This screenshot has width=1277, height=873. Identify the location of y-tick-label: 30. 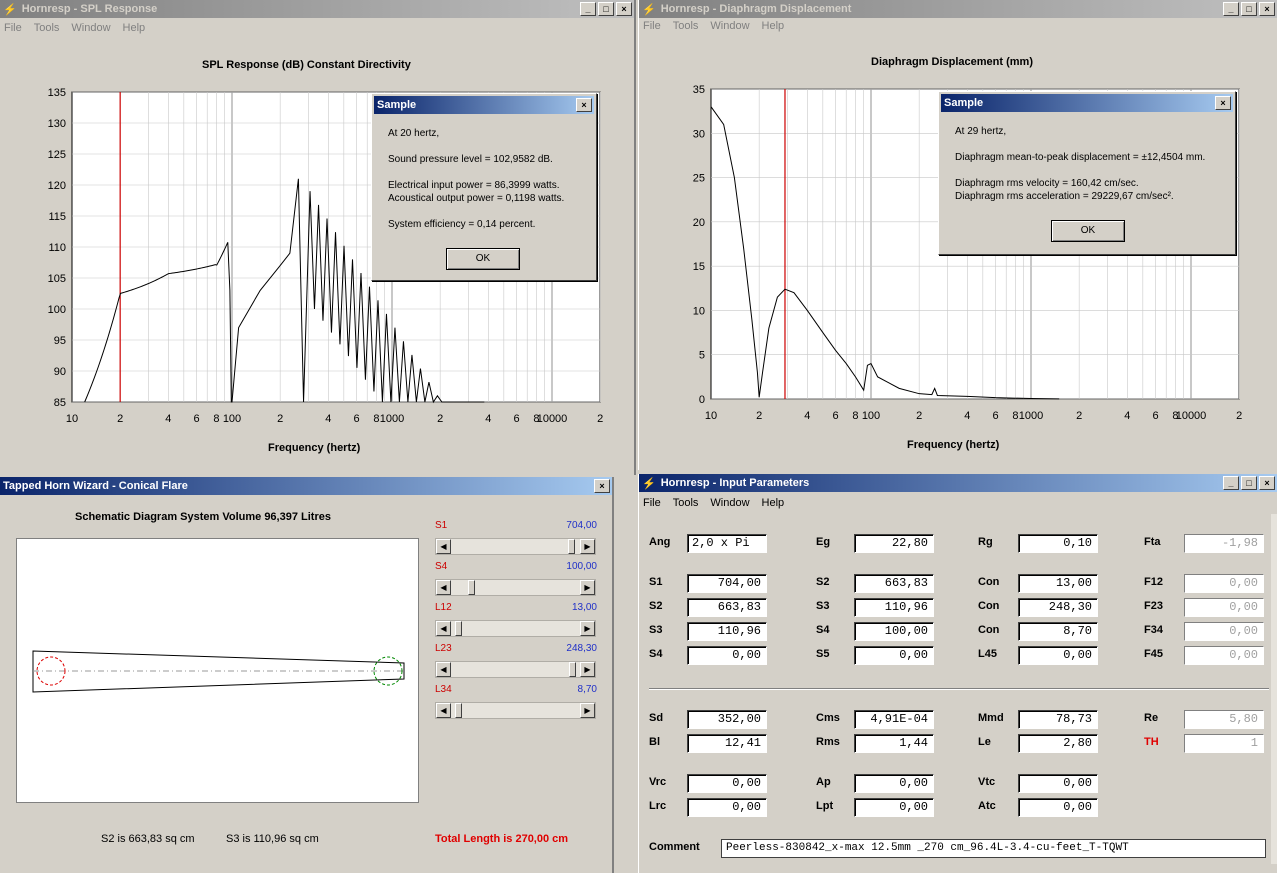
(699, 134).